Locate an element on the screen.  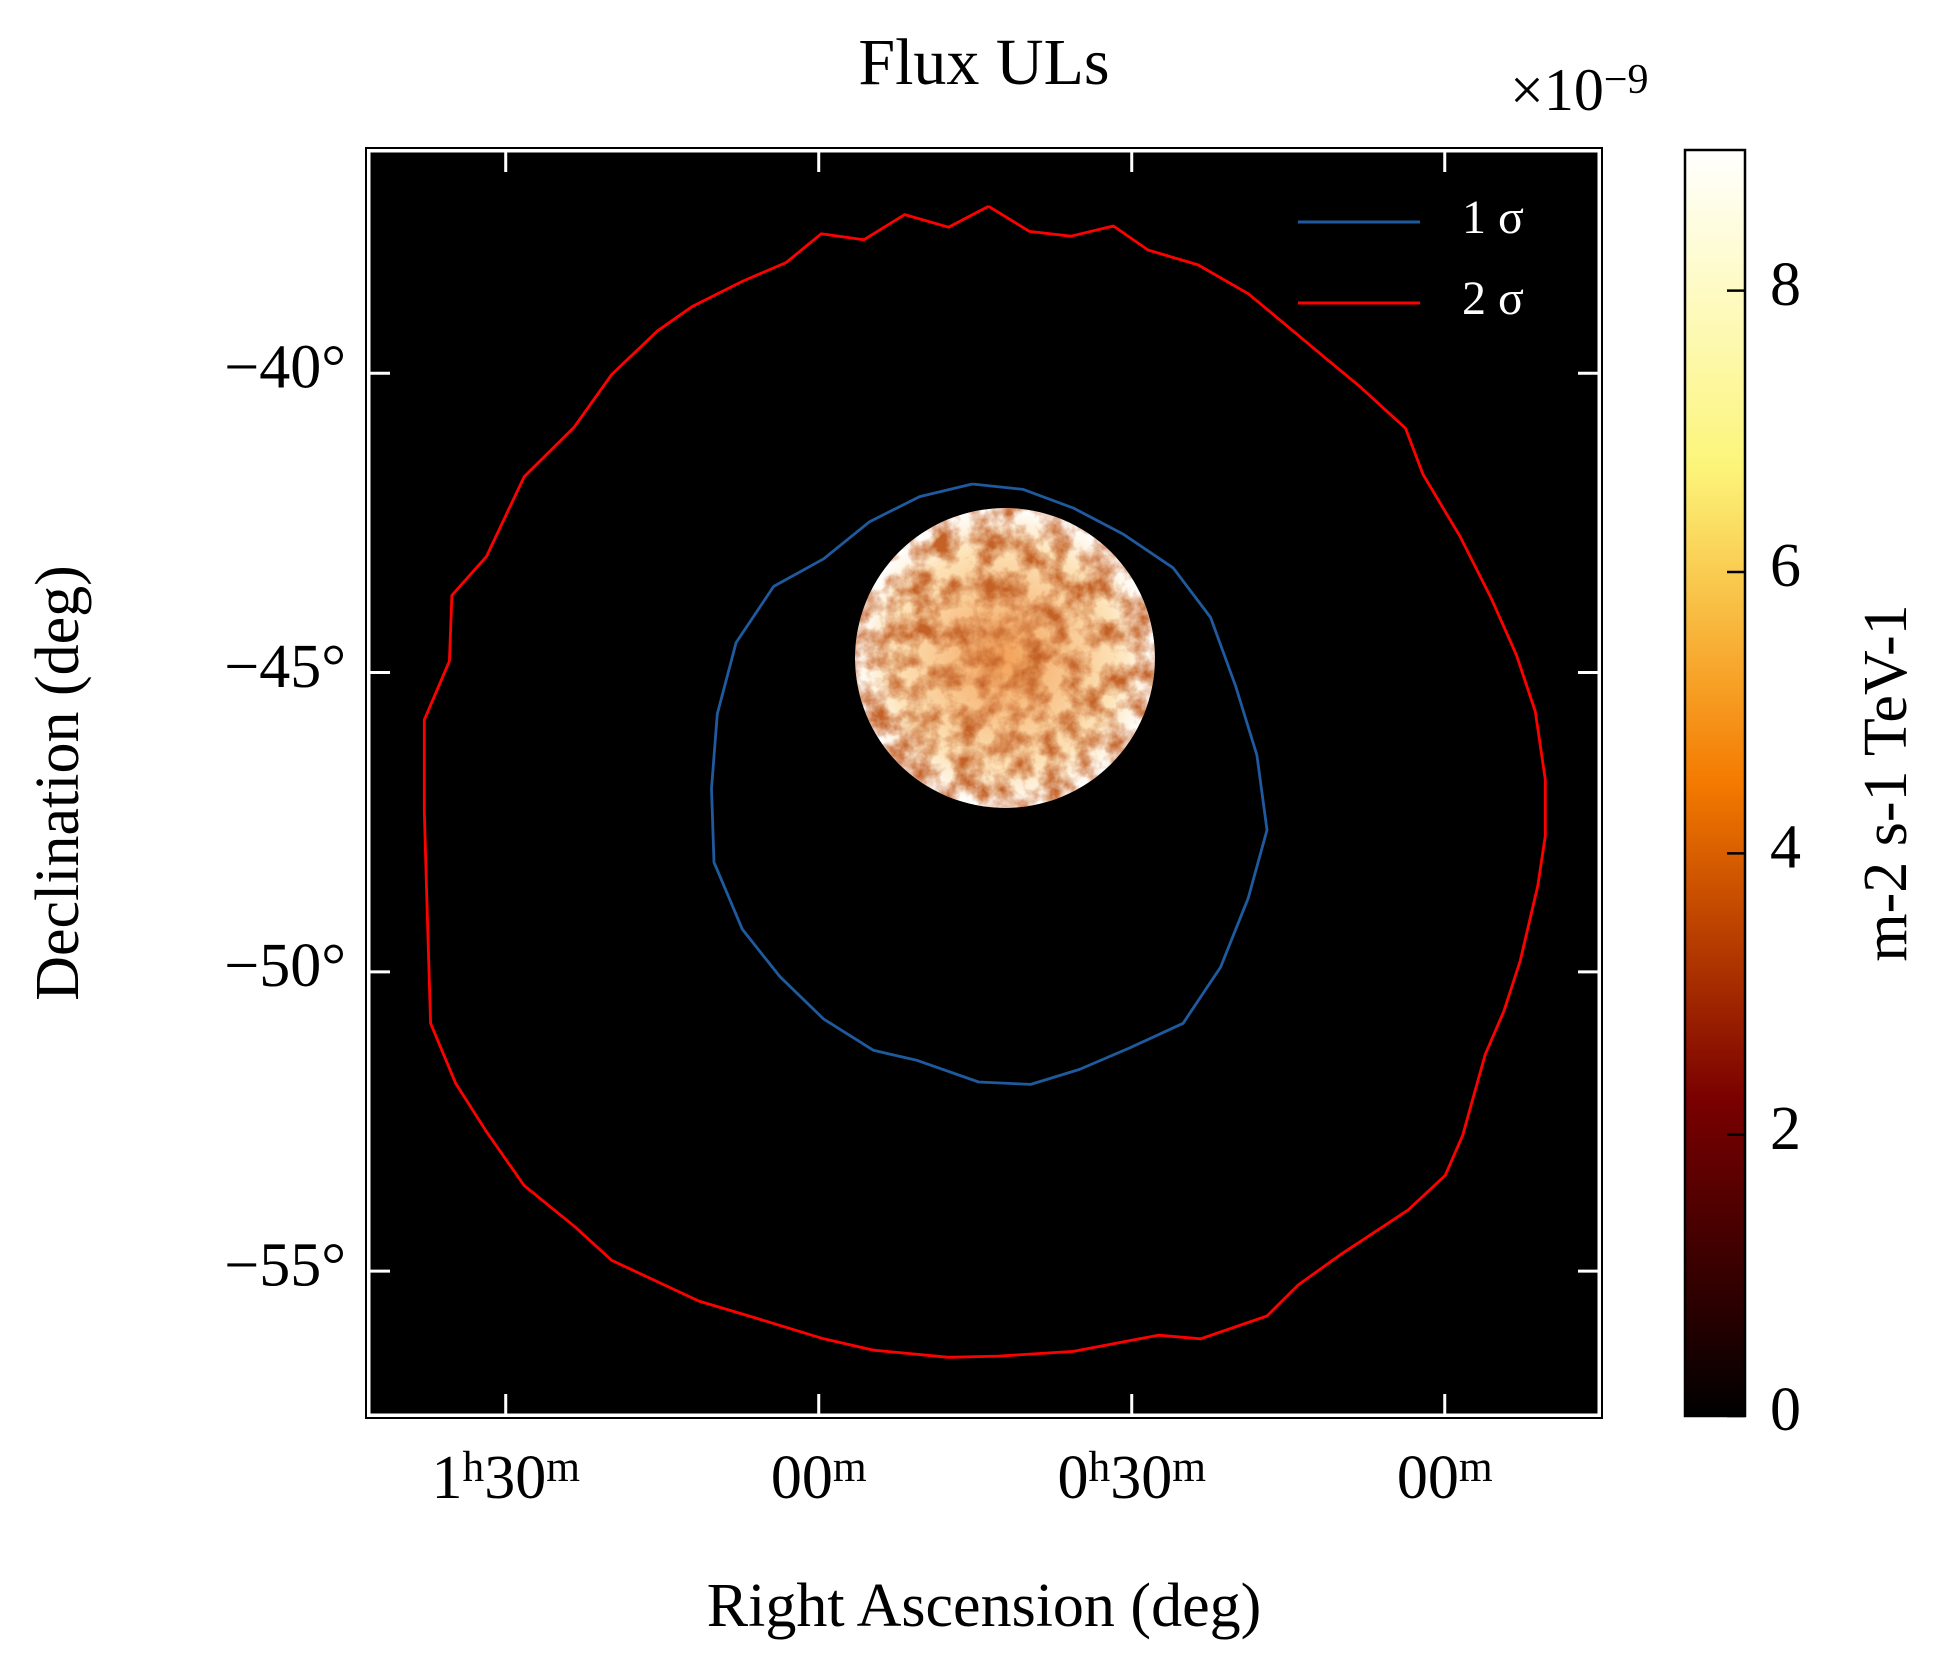
y-tick-label: −50° is located at coordinates (285, 966).